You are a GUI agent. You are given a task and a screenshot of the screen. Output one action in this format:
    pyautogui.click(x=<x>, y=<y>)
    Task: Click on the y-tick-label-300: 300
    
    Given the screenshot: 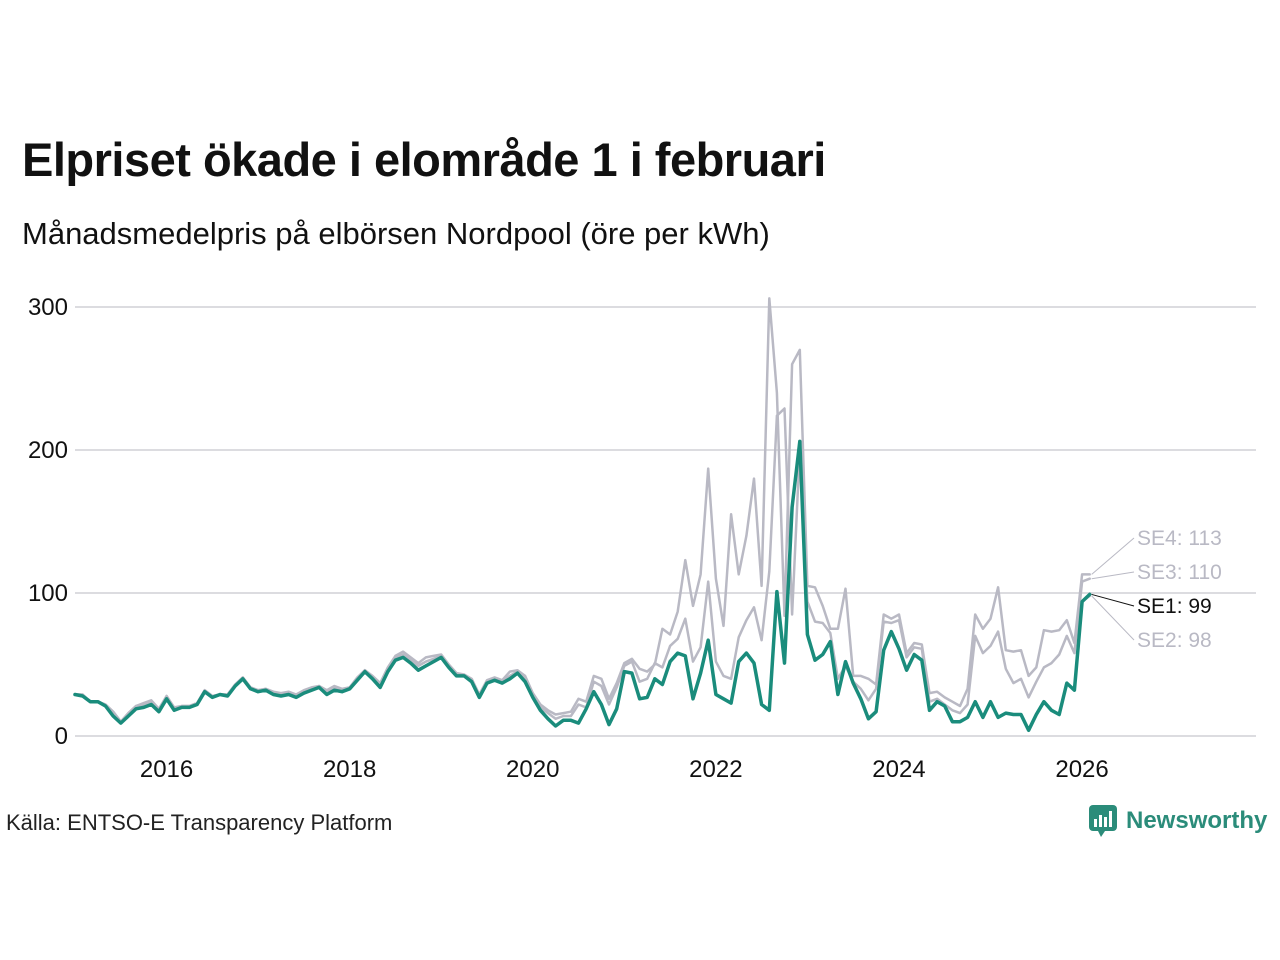 What is the action you would take?
    pyautogui.click(x=48, y=307)
    